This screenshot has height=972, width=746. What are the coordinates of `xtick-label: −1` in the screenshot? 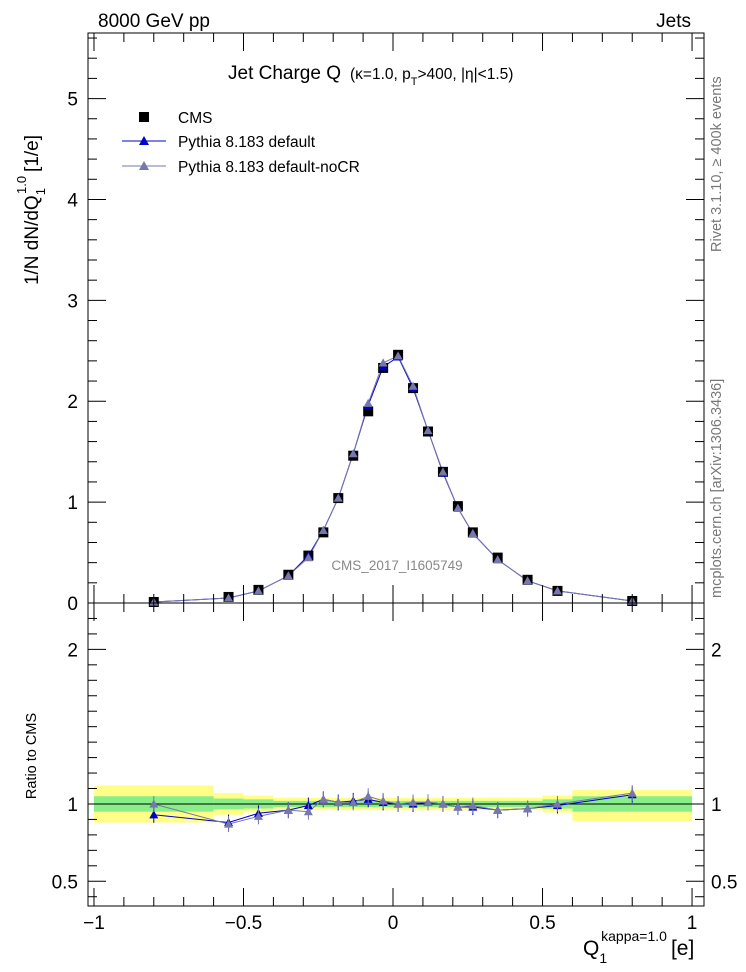 It's located at (94, 923).